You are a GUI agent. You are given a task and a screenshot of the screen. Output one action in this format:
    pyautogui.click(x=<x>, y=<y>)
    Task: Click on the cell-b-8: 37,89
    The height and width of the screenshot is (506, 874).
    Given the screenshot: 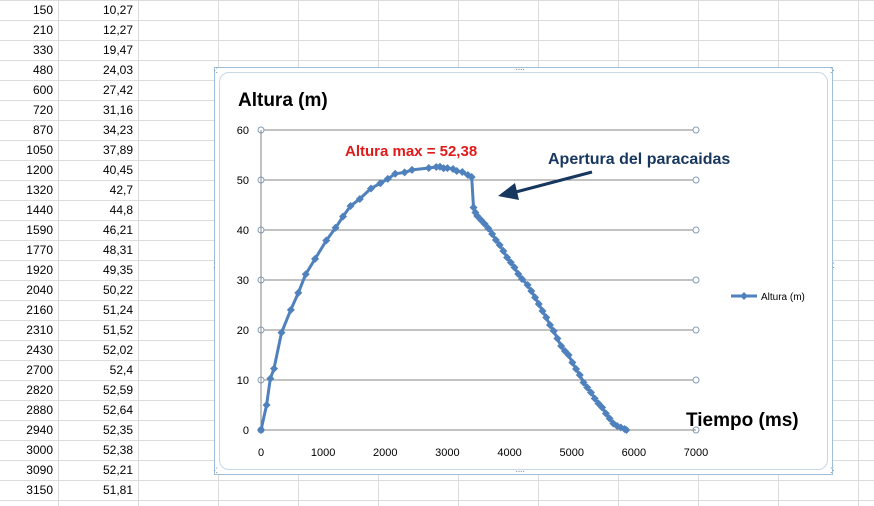 What is the action you would take?
    pyautogui.click(x=117, y=150)
    